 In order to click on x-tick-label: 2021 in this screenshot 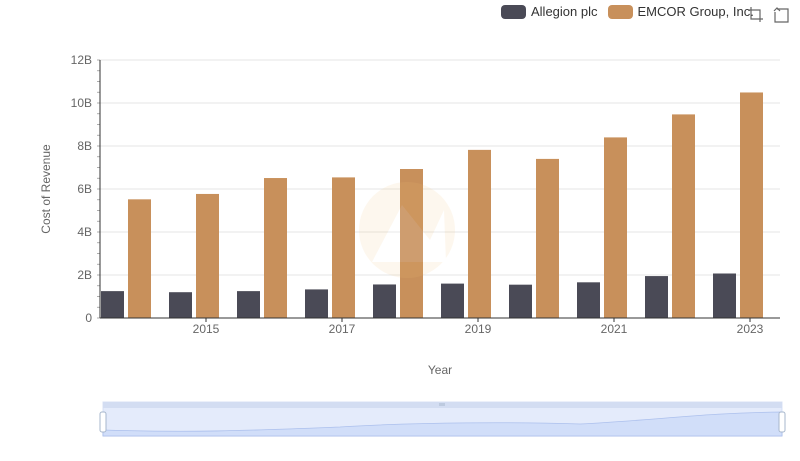, I will do `click(614, 329)`.